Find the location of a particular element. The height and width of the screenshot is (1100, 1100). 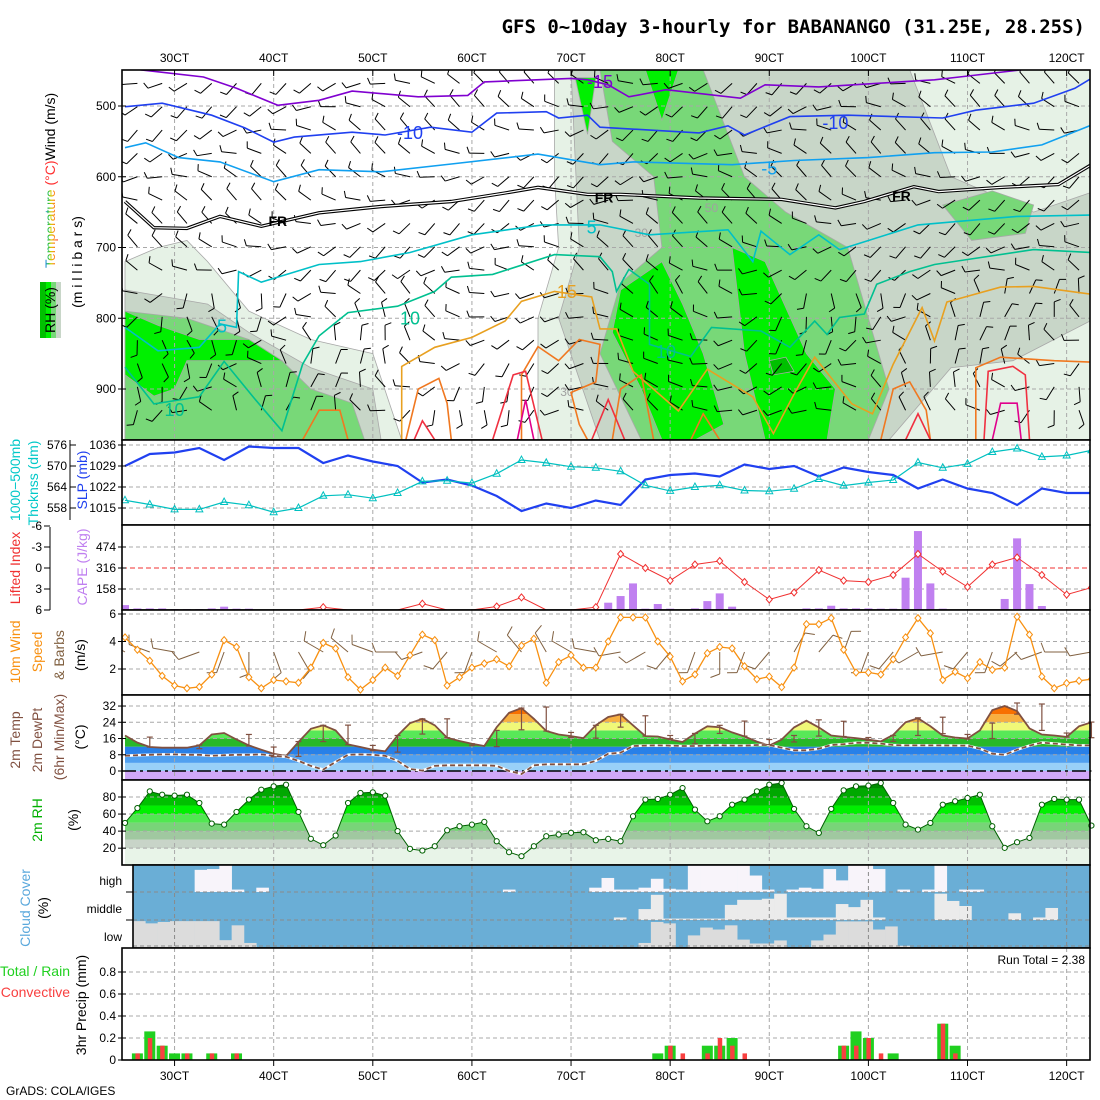

bottom-time-label: 50CT is located at coordinates (373, 1076).